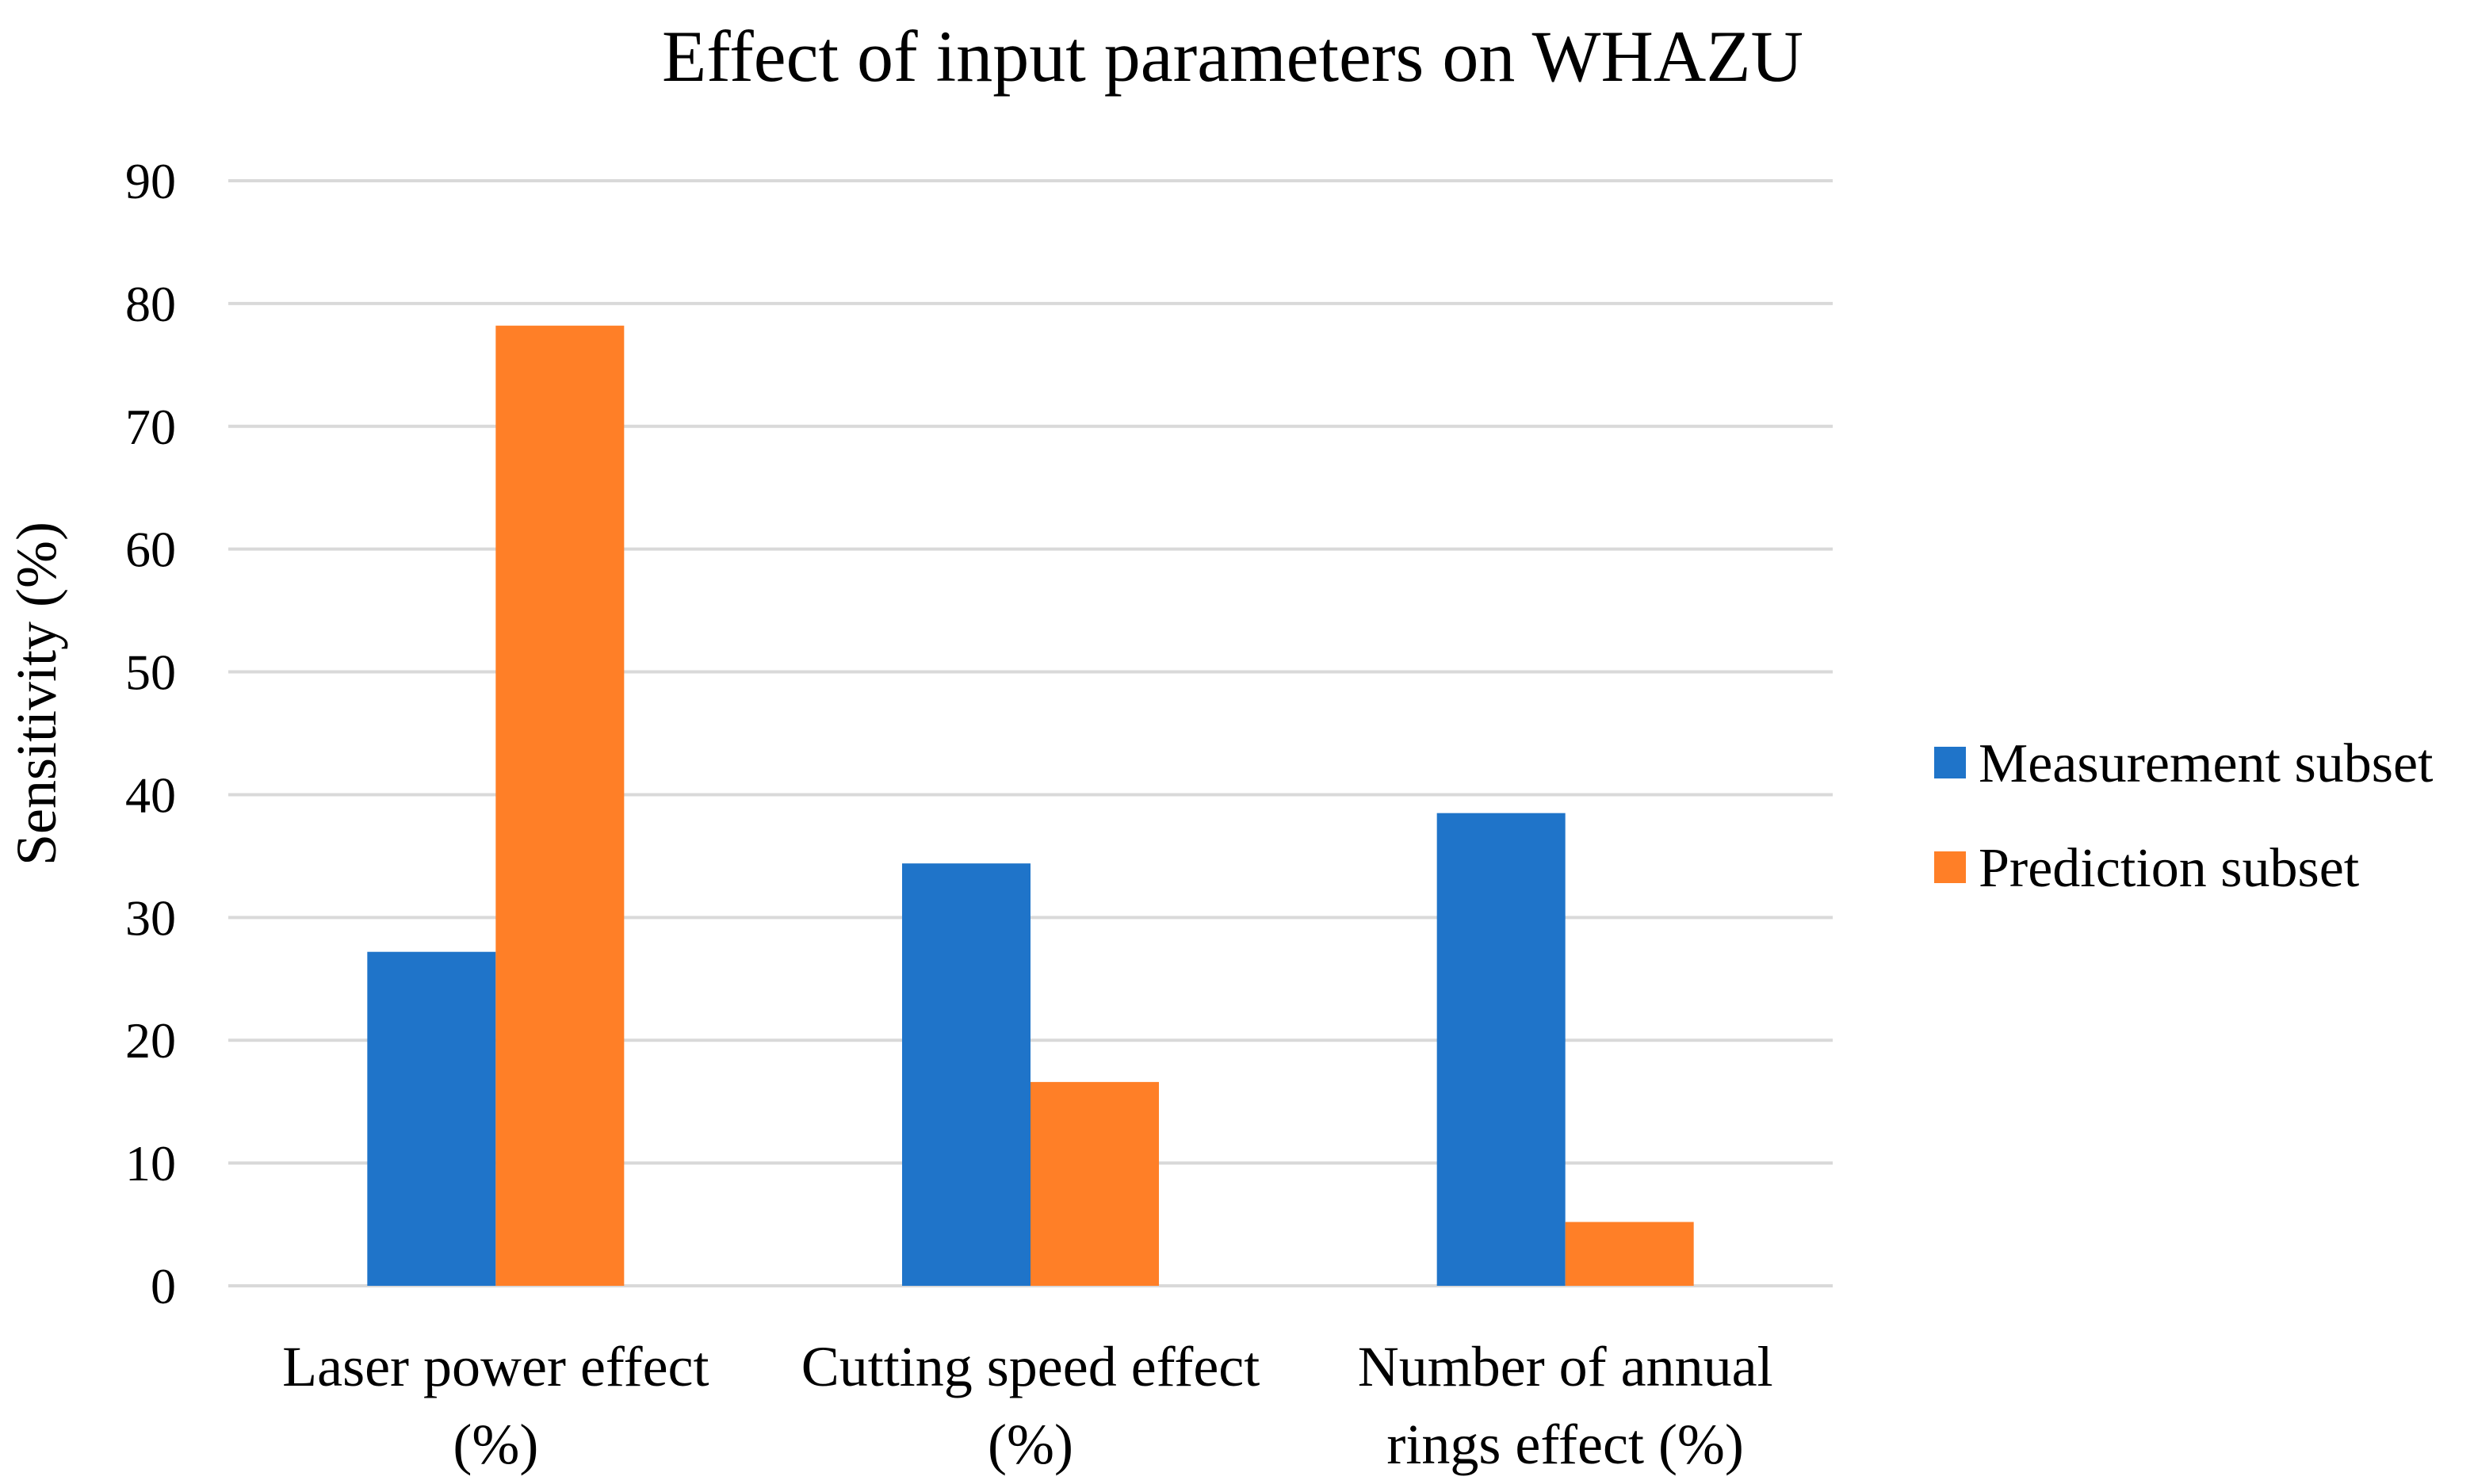 The width and height of the screenshot is (2474, 1484). What do you see at coordinates (495, 1444) in the screenshot?
I see `x-category-label-0-line-1: (%)` at bounding box center [495, 1444].